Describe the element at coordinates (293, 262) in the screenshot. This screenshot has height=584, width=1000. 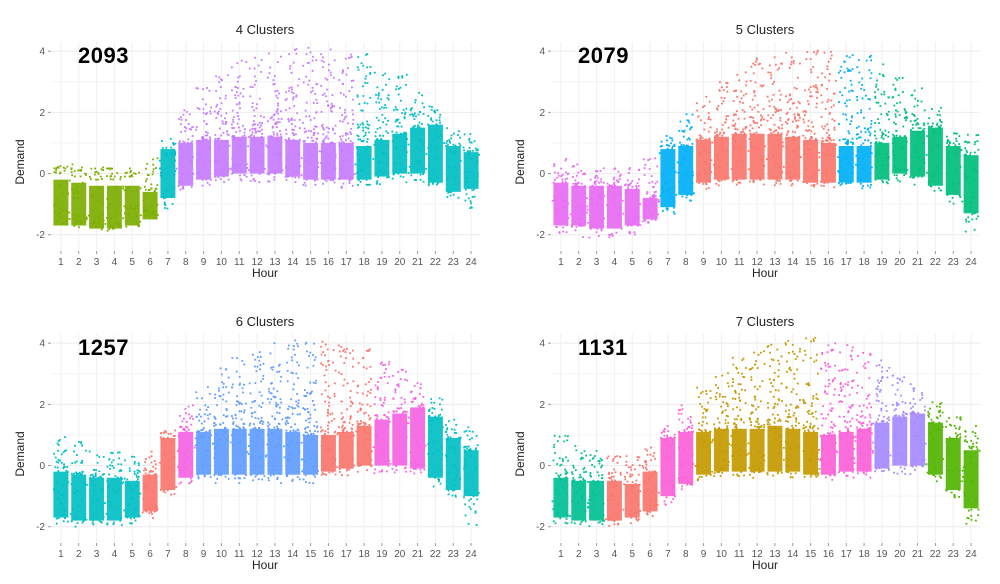
I see `x-tick-label: 14` at that location.